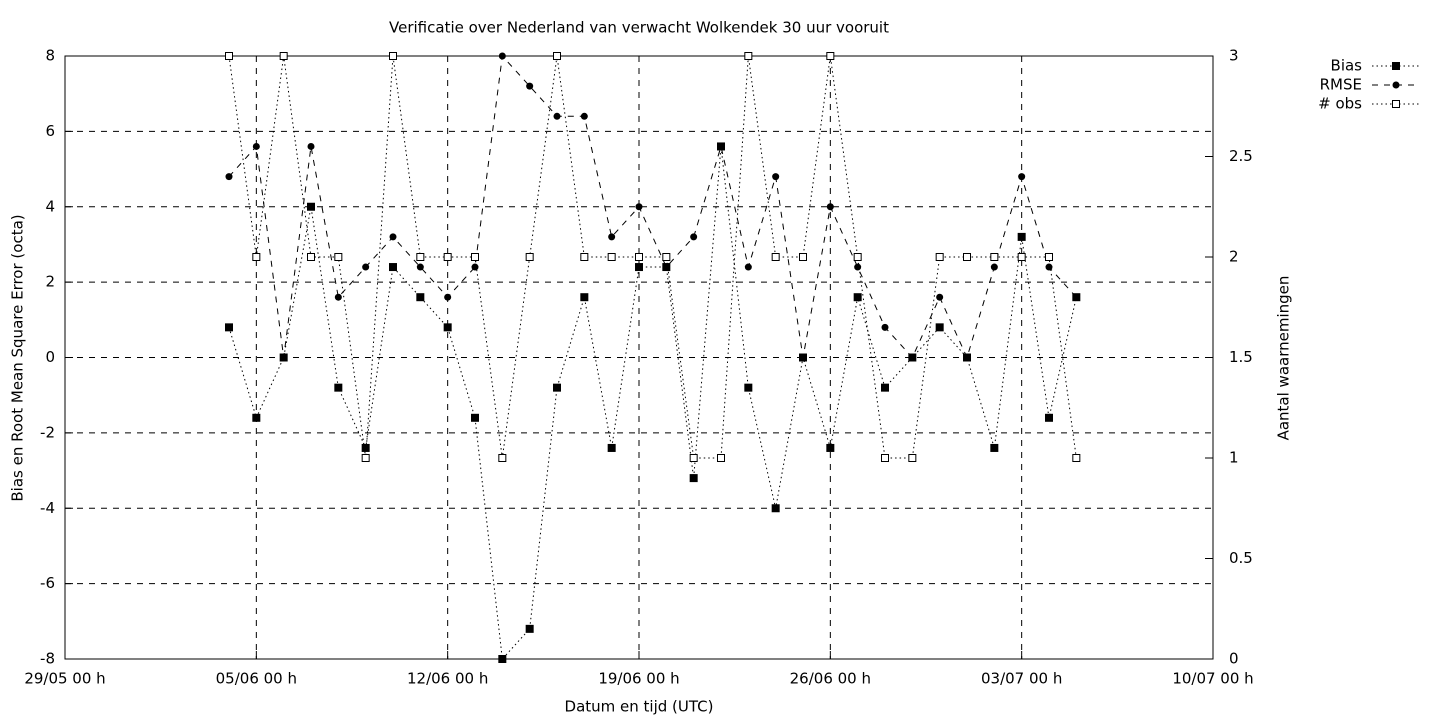 The height and width of the screenshot is (724, 1440). Describe the element at coordinates (1241, 558) in the screenshot. I see `y2-tick-label: 0.5` at that location.